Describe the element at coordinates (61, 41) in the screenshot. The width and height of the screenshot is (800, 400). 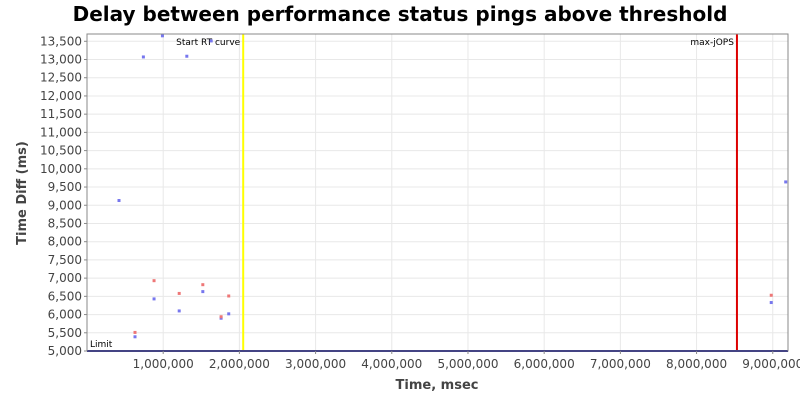
I see `y-tick-label-17: 13,500` at that location.